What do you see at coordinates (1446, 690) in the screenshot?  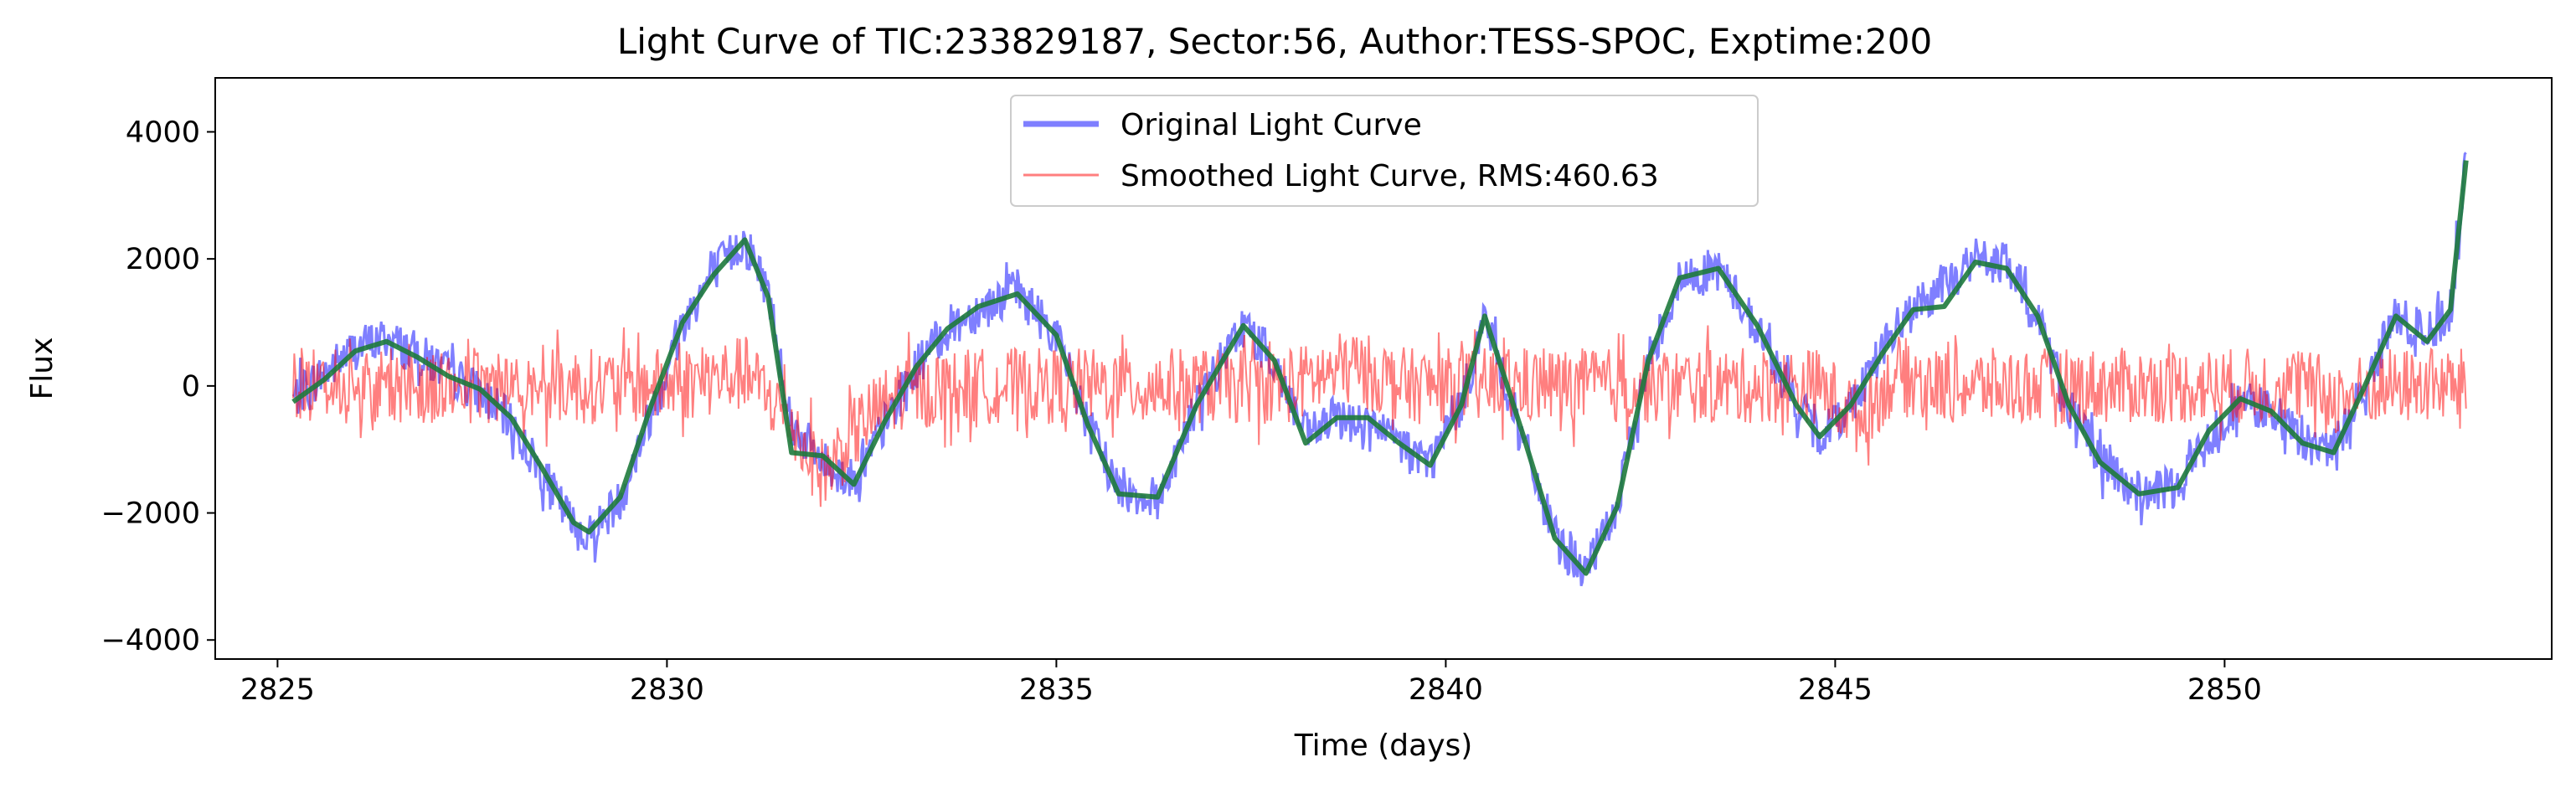 I see `x-tick-label: 2840` at bounding box center [1446, 690].